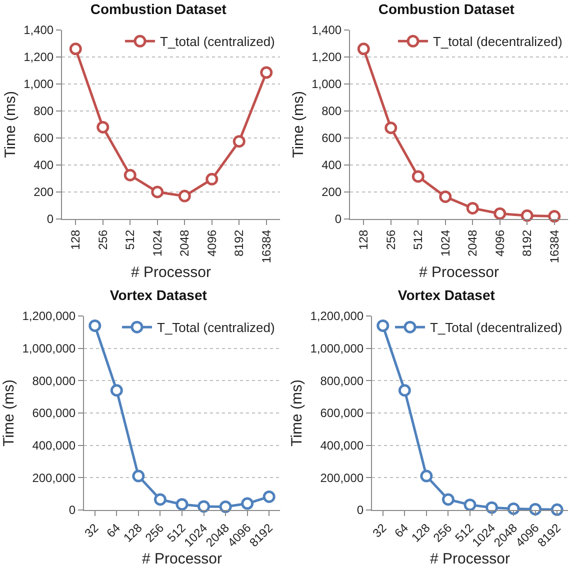  I want to click on y-tick-label: 400,000, so click(54, 445).